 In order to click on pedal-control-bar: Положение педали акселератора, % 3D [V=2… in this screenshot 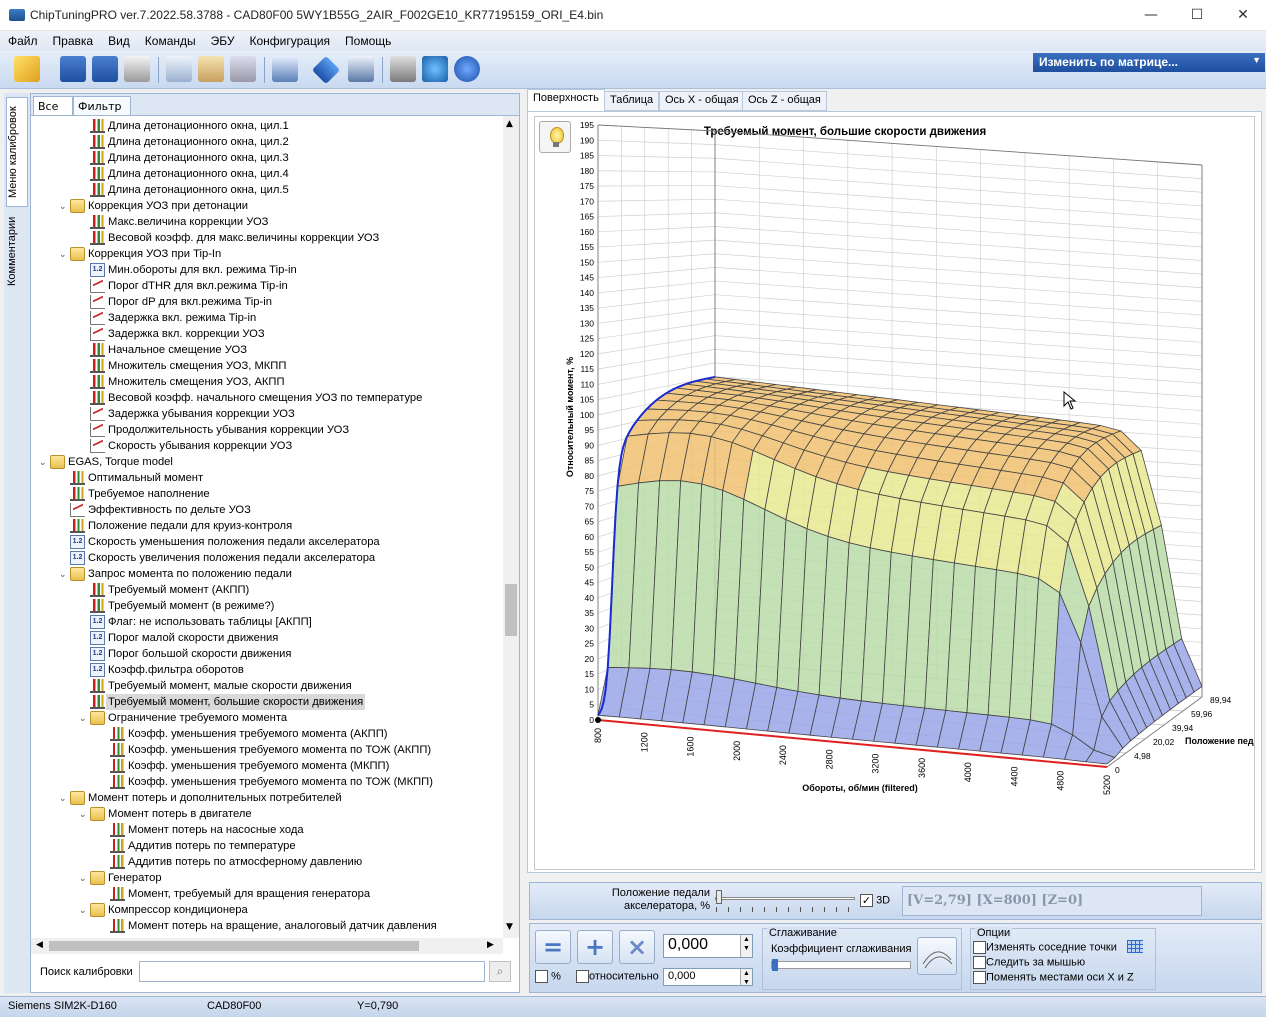, I will do `click(895, 901)`.